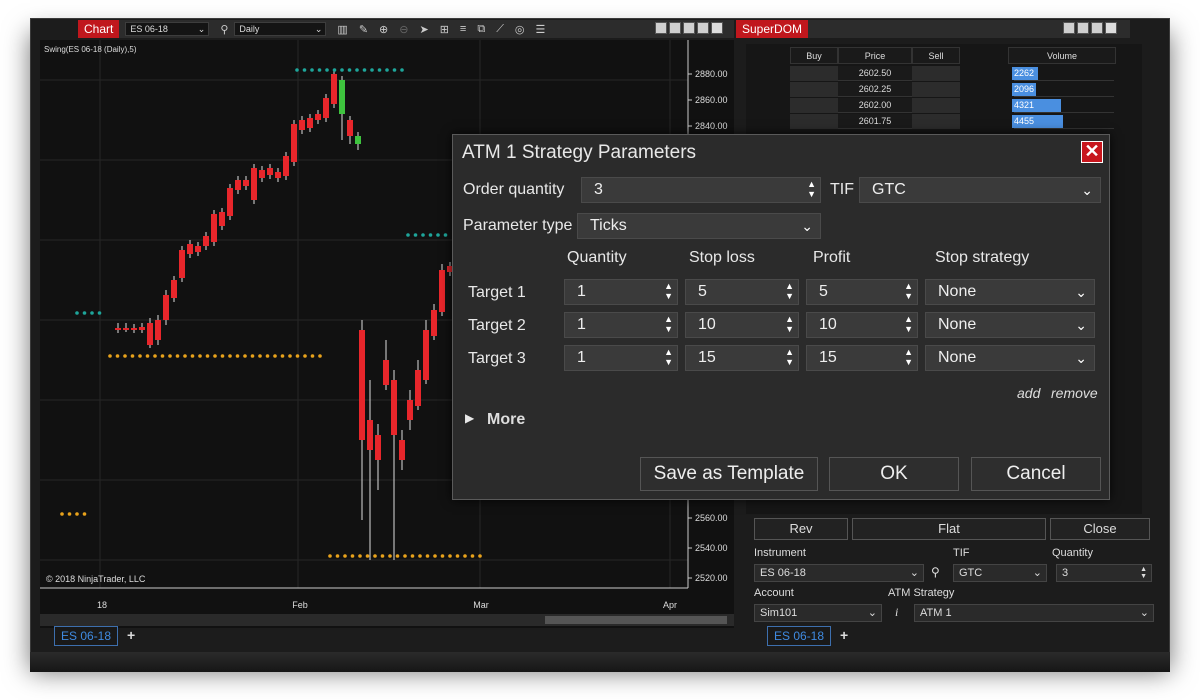 Image resolution: width=1200 pixels, height=700 pixels. I want to click on volume-cell: 2096, so click(1064, 89).